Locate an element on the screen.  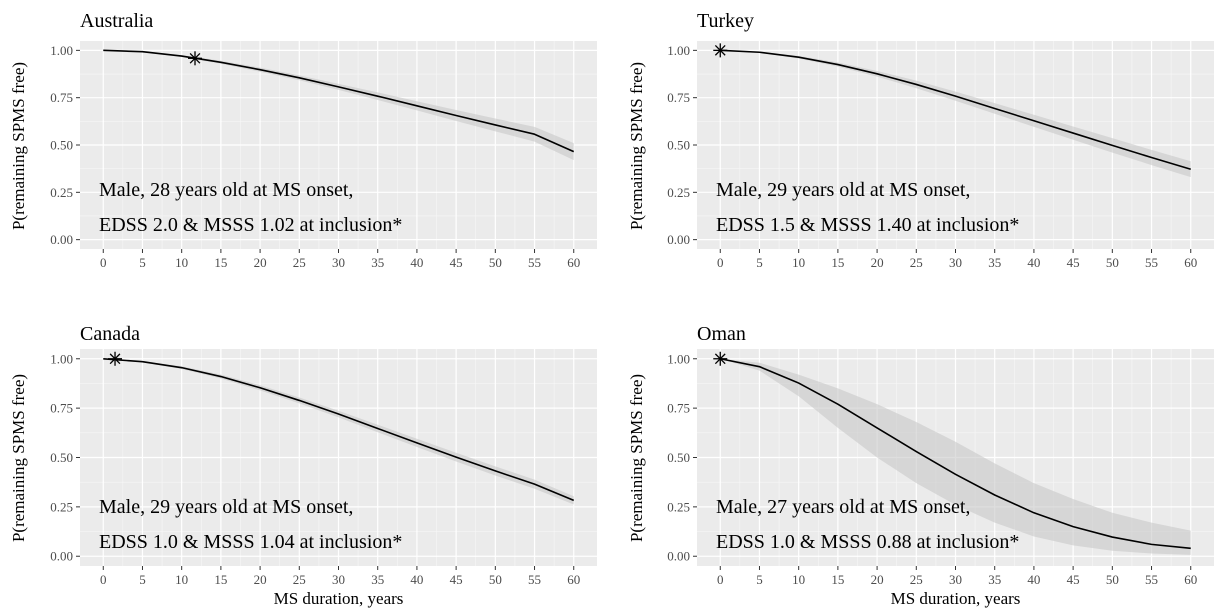
annotation-line: EDSS 1.0 & MSSS 0.88 at inclusion* is located at coordinates (867, 542).